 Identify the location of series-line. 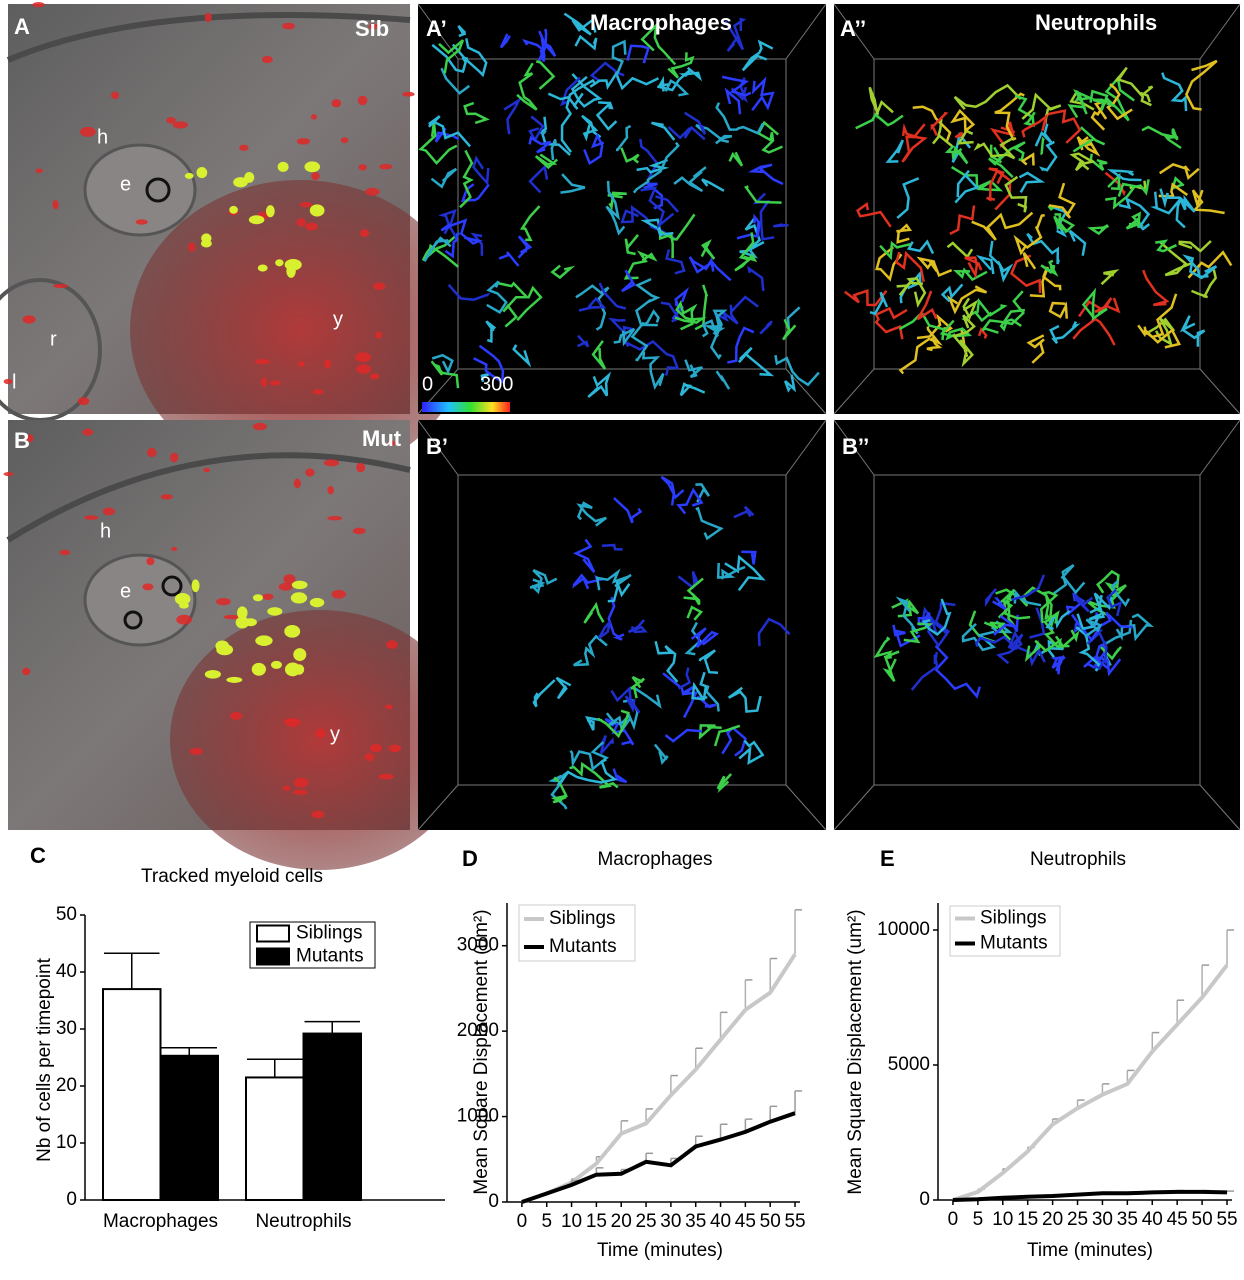
(658, 1157).